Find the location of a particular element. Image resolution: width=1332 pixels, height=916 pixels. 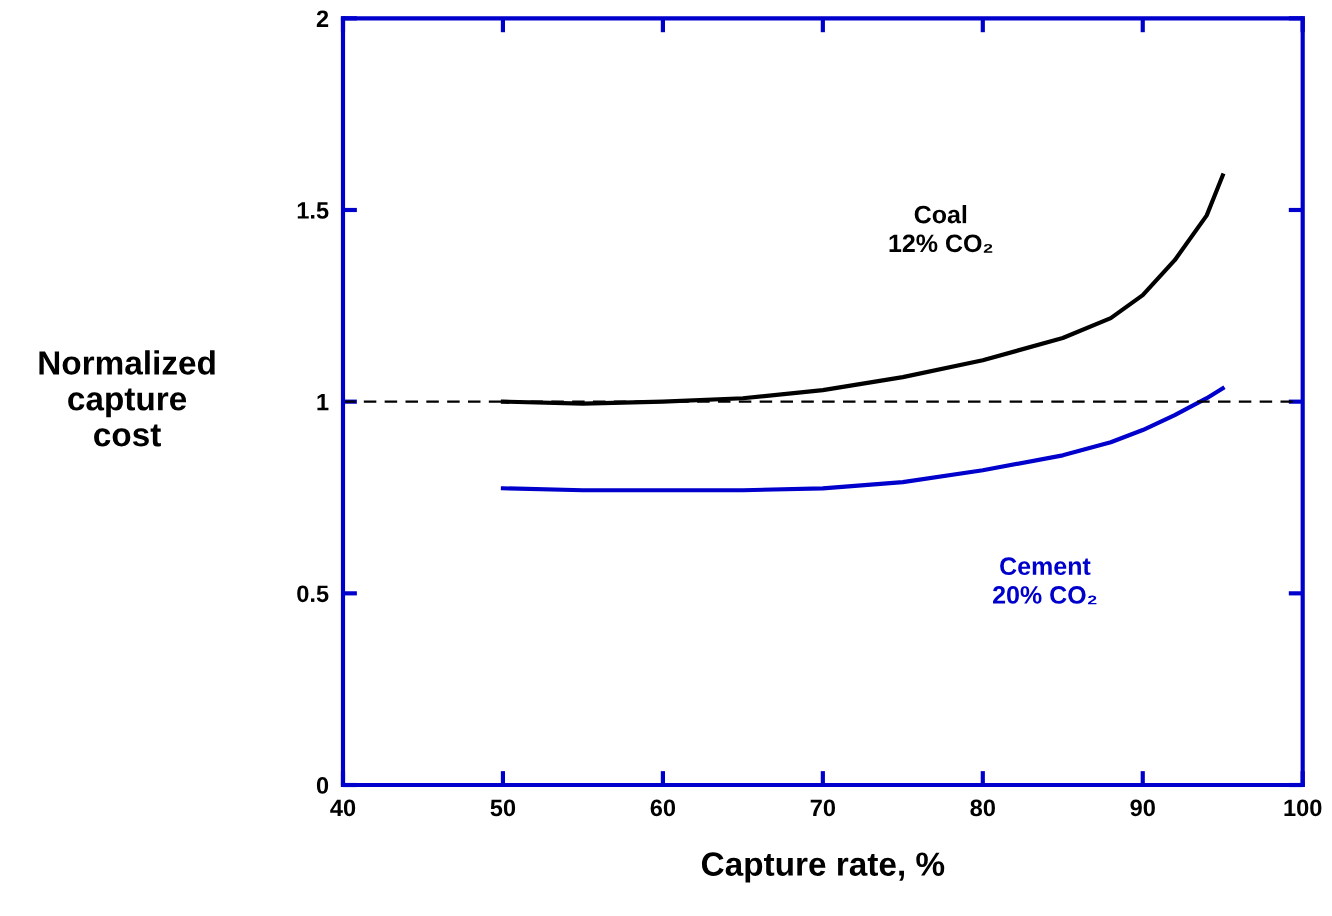

text: Coal 12% CO₂ is located at coordinates (941, 229).